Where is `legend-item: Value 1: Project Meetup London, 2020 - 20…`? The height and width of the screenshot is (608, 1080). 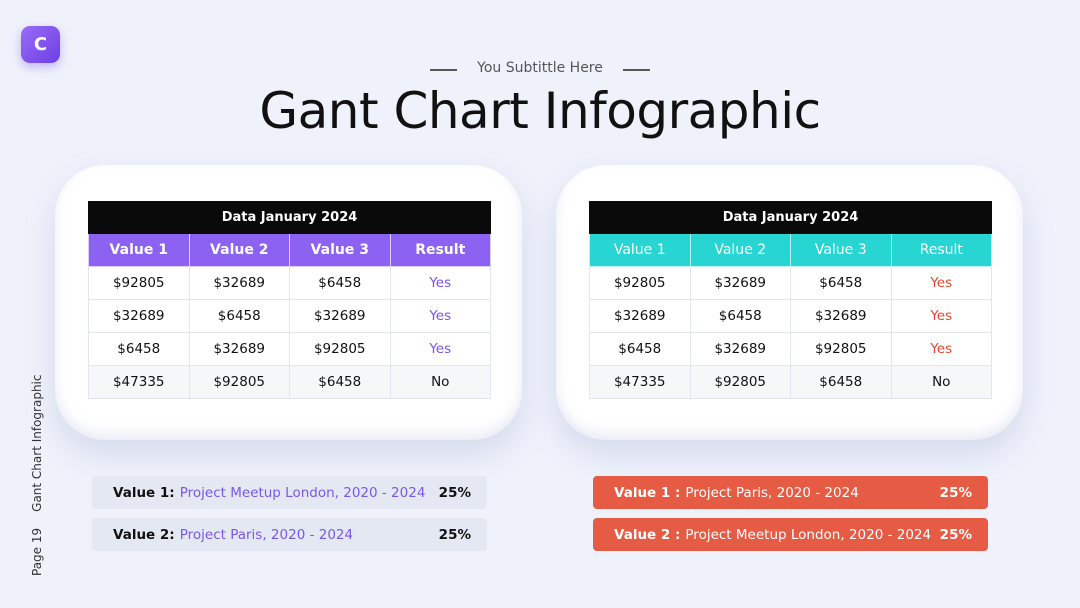 legend-item: Value 1: Project Meetup London, 2020 - 20… is located at coordinates (289, 492).